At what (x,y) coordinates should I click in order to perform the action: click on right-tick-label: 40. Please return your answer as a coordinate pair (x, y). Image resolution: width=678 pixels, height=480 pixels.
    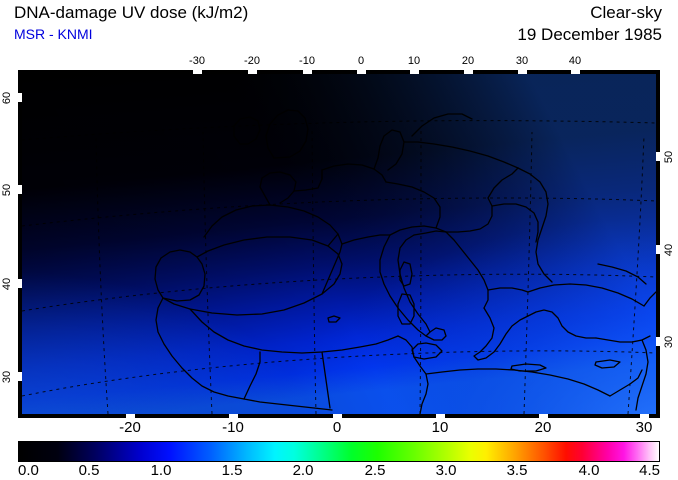
    Looking at the image, I should click on (669, 250).